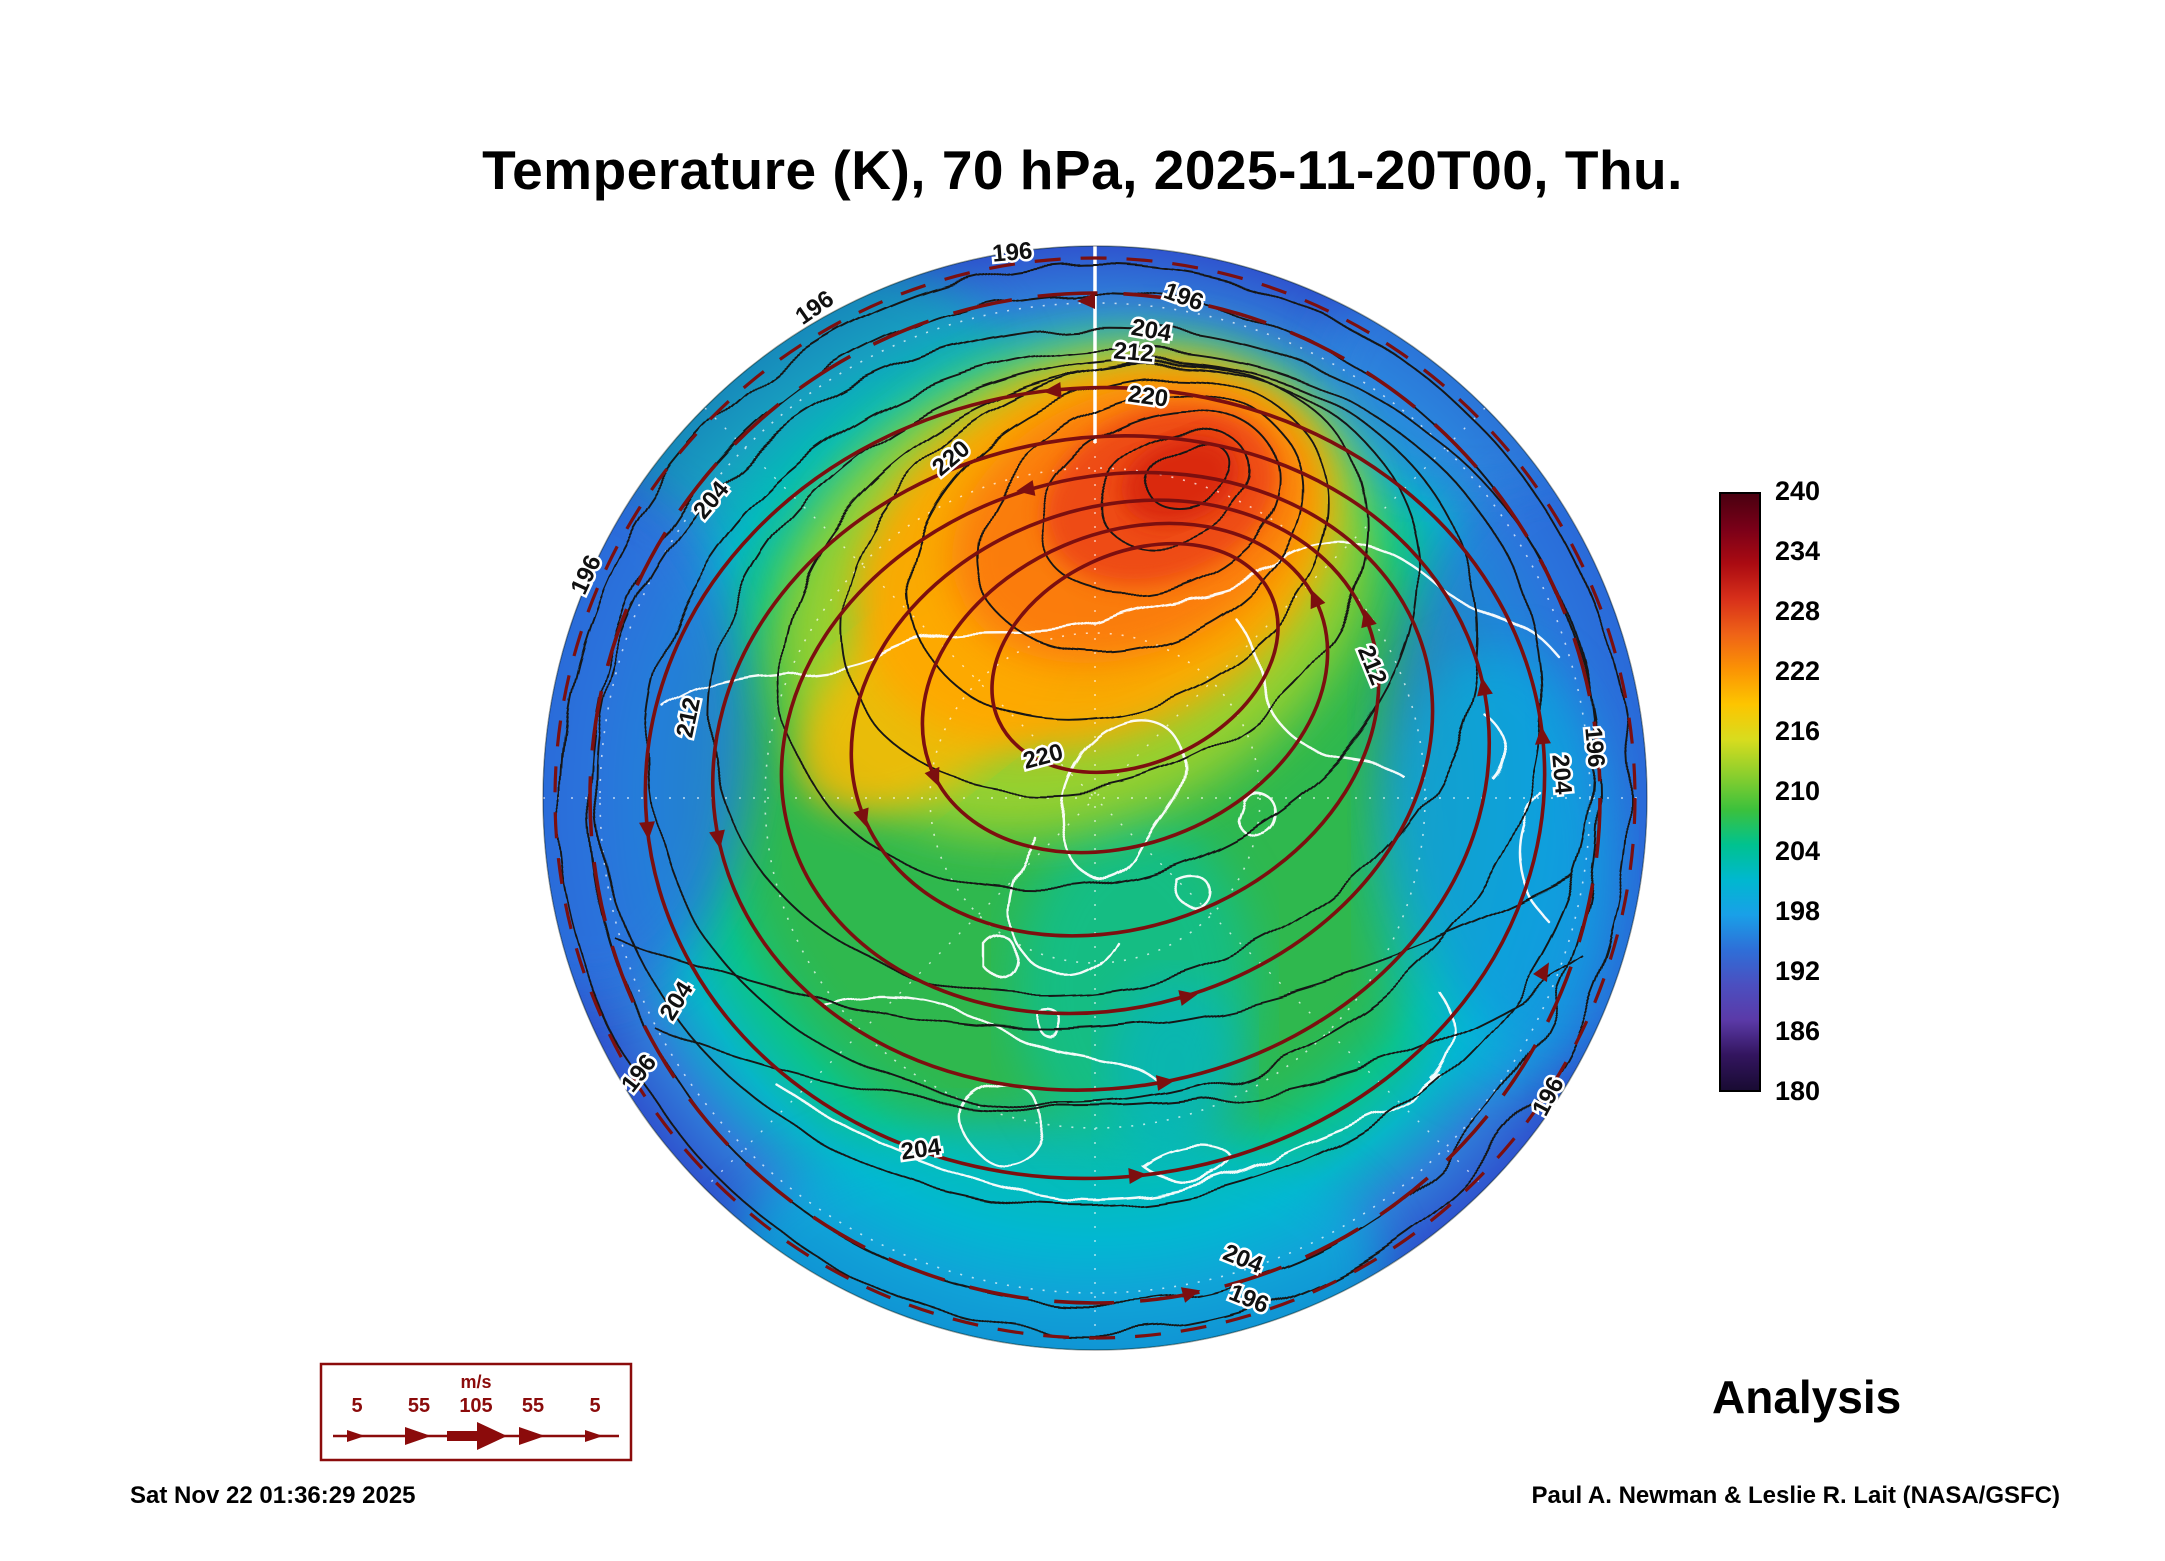 The image size is (2165, 1561). Describe the element at coordinates (1740, 792) in the screenshot. I see `colorbar-gradient` at that location.